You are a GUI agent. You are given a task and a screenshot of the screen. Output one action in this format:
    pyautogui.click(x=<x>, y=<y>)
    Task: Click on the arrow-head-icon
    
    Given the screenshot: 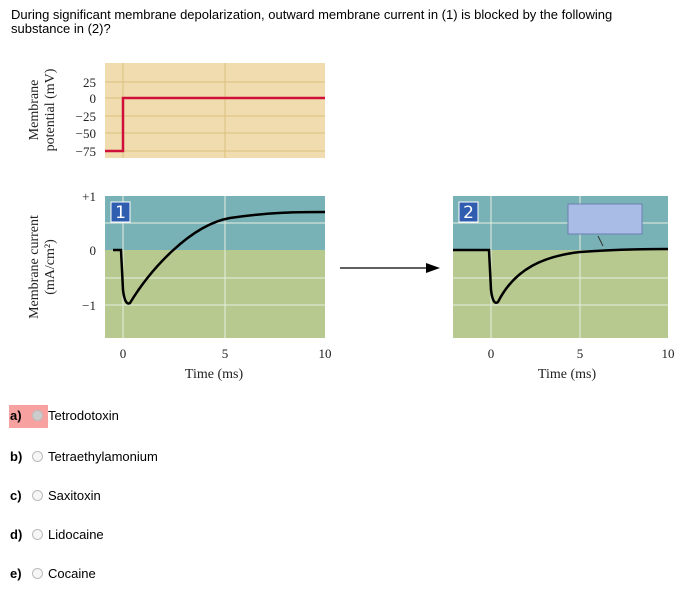 What is the action you would take?
    pyautogui.click(x=433, y=268)
    